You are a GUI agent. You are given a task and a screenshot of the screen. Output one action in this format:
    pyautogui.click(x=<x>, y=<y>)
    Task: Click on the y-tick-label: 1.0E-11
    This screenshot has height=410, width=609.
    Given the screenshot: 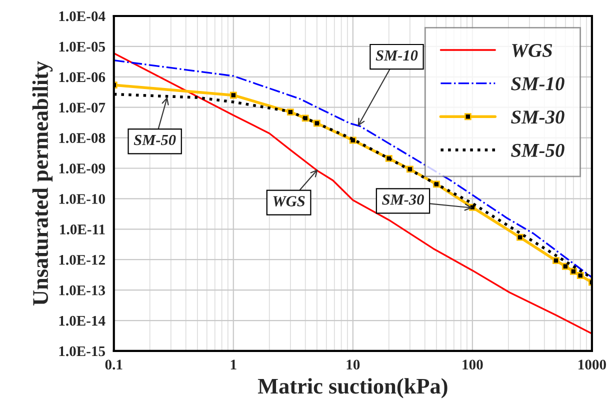 What is the action you would take?
    pyautogui.click(x=82, y=229)
    